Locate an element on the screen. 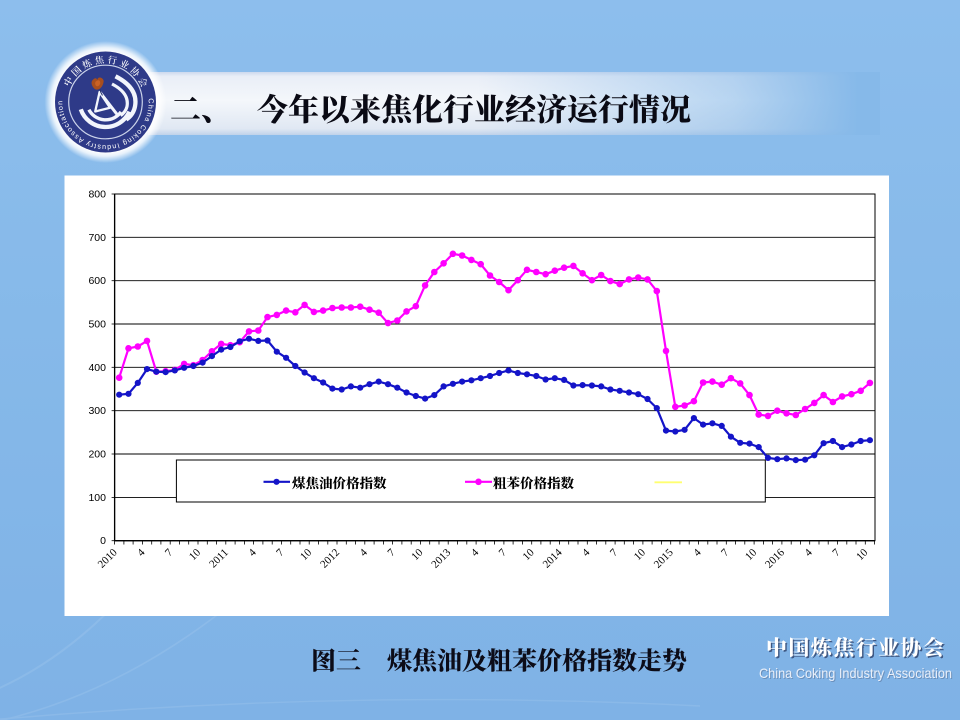 This screenshot has width=960, height=720. svg-text: 500 is located at coordinates (97, 325).